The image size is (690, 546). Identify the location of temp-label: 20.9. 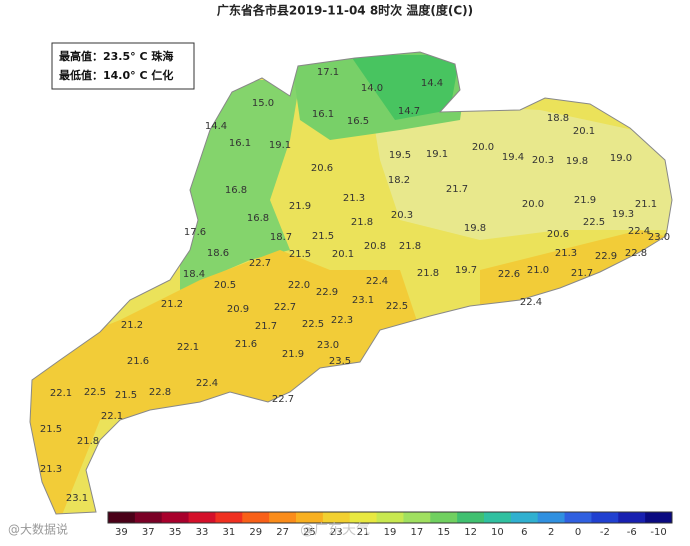
(238, 309).